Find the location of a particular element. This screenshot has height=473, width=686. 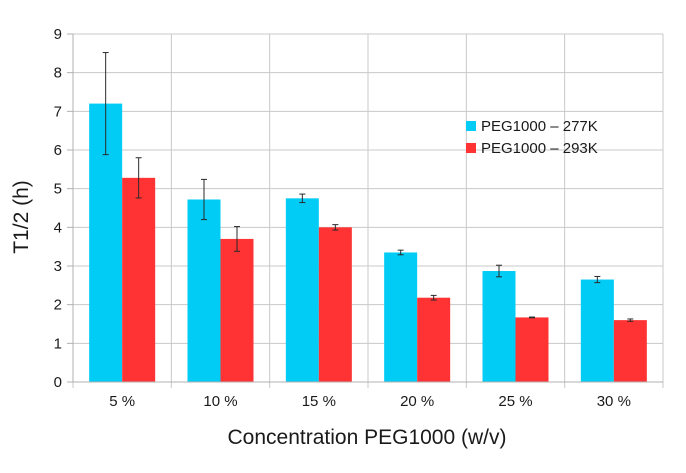

legend-label: PEG1000 – 277K is located at coordinates (539, 126).